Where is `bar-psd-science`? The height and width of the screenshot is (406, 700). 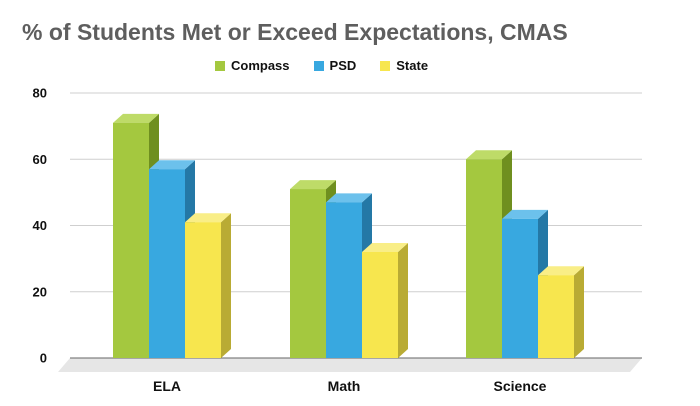
bar-psd-science is located at coordinates (525, 283).